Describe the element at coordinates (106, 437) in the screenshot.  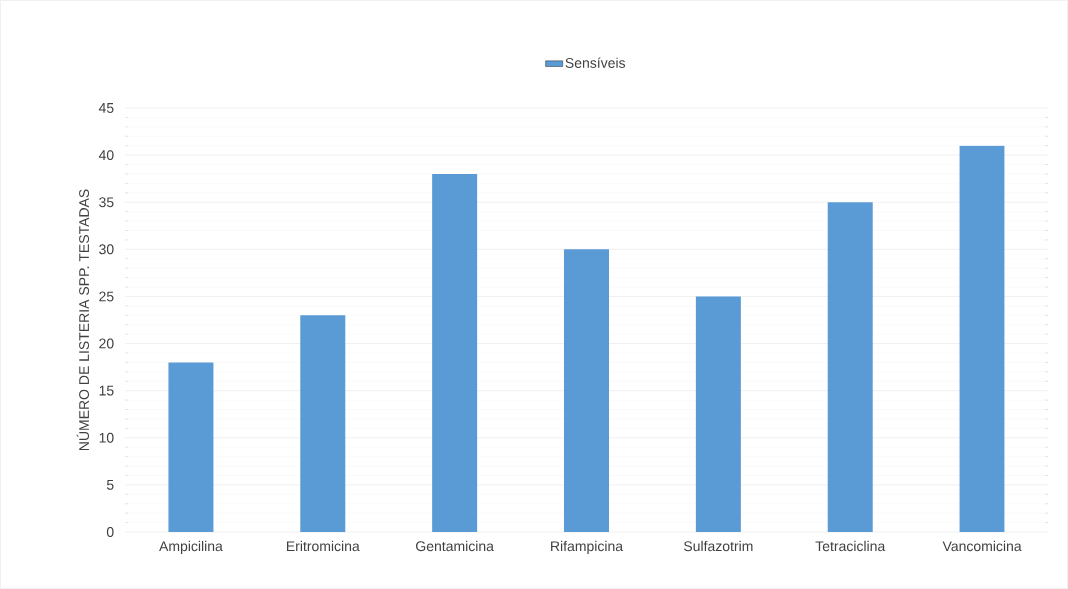
I see `y-tick-label: 10` at that location.